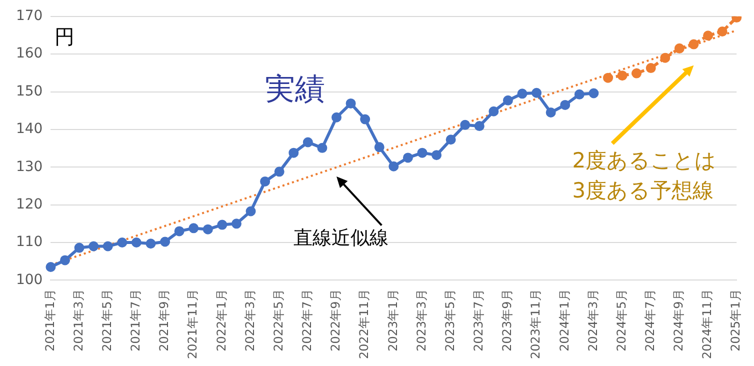 This screenshot has width=754, height=366. Describe the element at coordinates (78, 320) in the screenshot. I see `x-tick-label: 2021年3月` at that location.